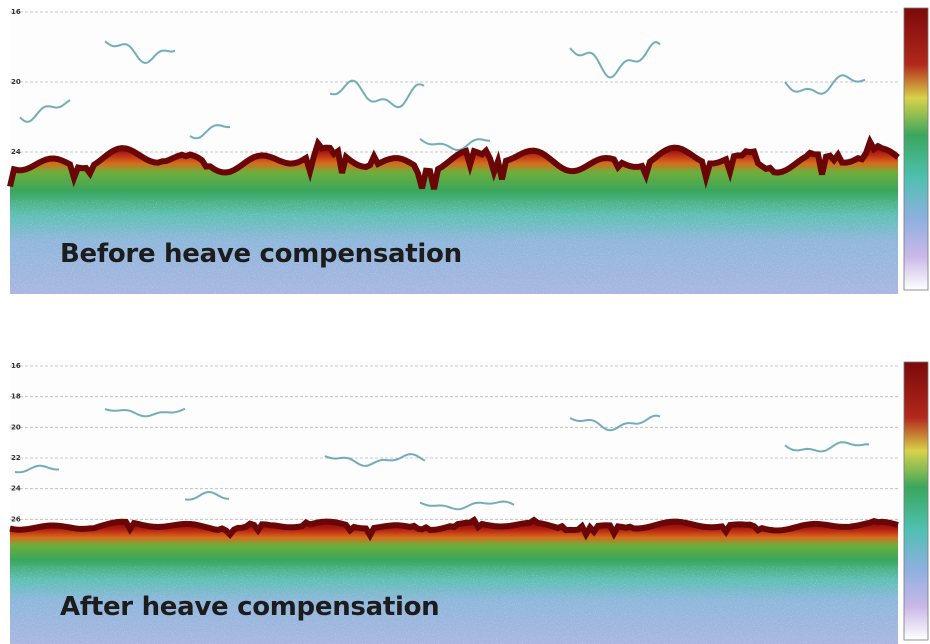  I want to click on depth-label: 26, so click(16, 519).